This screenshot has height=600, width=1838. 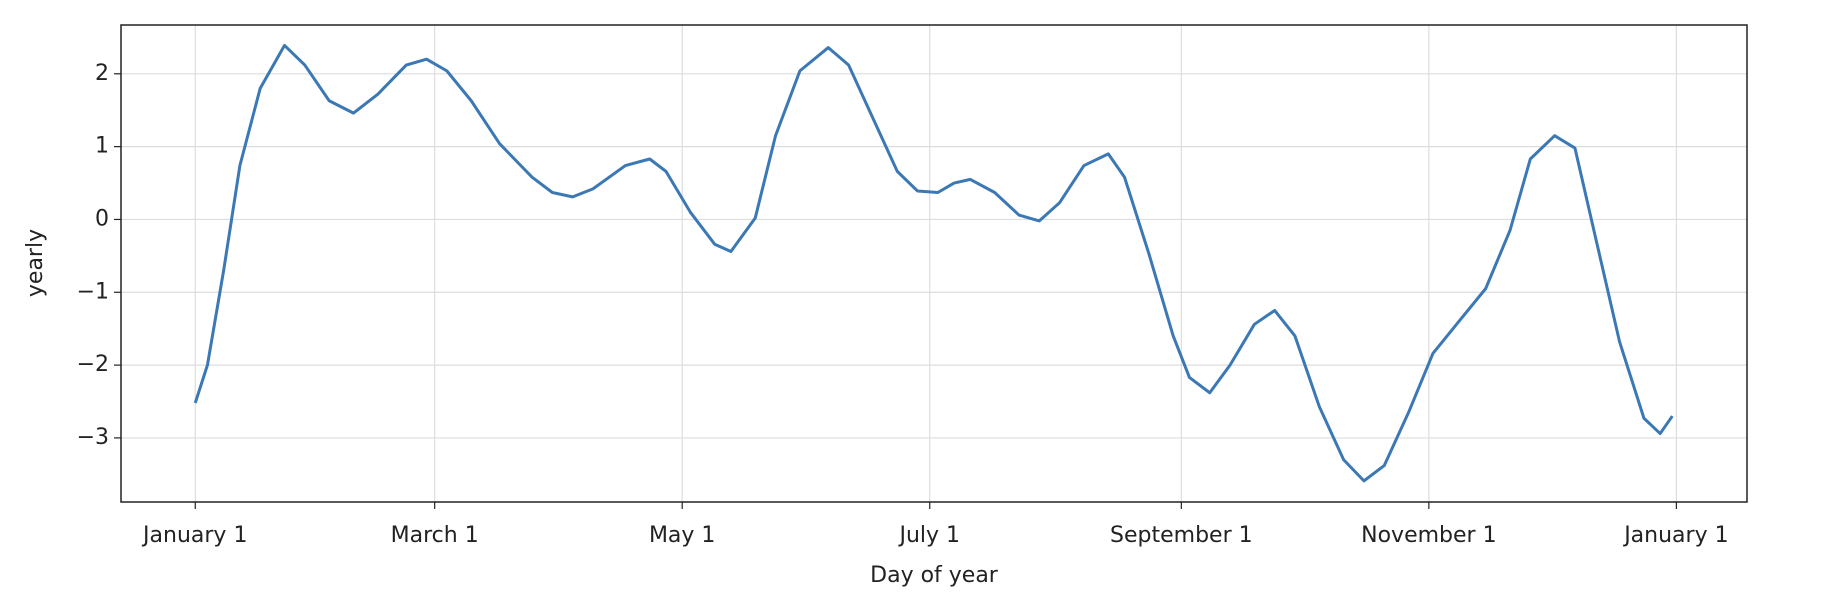 I want to click on y-tick-label: −2, so click(x=93, y=364).